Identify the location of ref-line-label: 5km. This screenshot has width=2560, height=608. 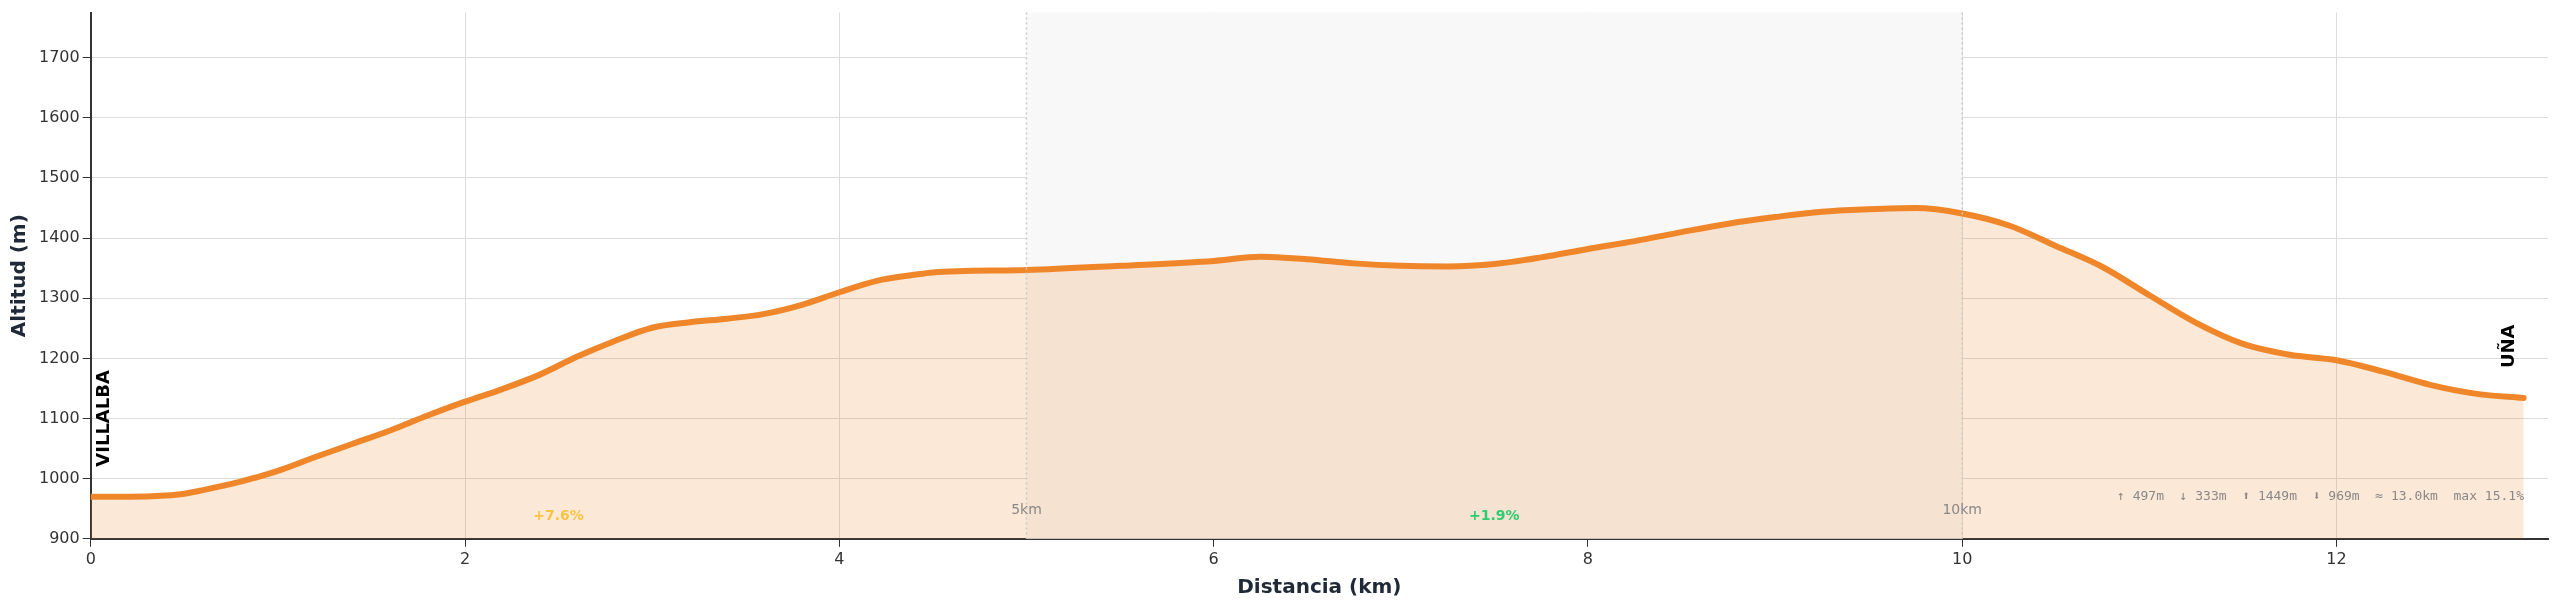
(1026, 509).